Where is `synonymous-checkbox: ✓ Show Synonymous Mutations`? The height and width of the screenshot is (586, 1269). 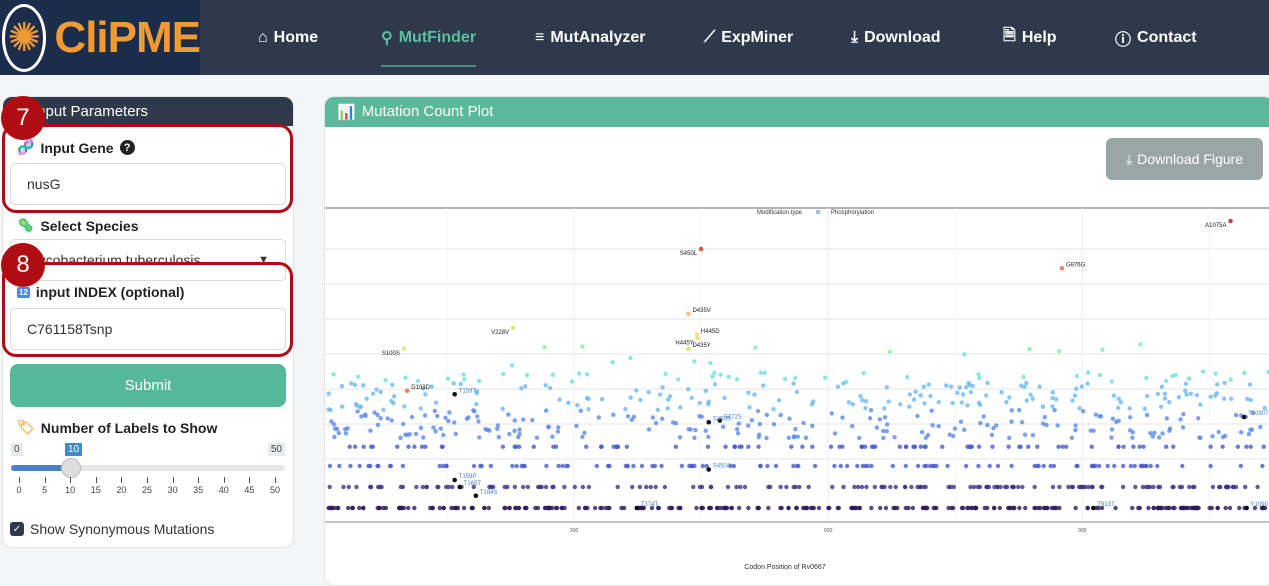
synonymous-checkbox: ✓ Show Synonymous Mutations is located at coordinates (112, 529).